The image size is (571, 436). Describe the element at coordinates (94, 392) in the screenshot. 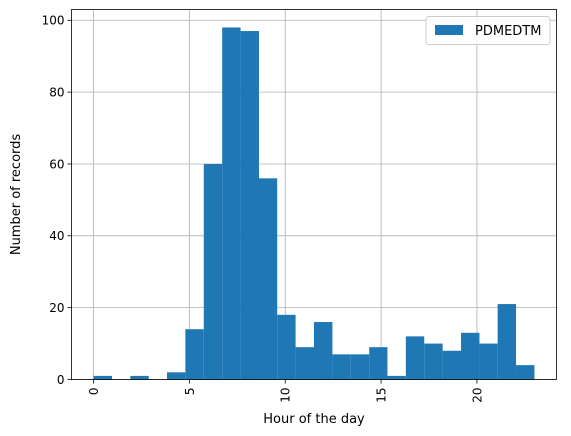

I see `x-tick-label: 0` at that location.